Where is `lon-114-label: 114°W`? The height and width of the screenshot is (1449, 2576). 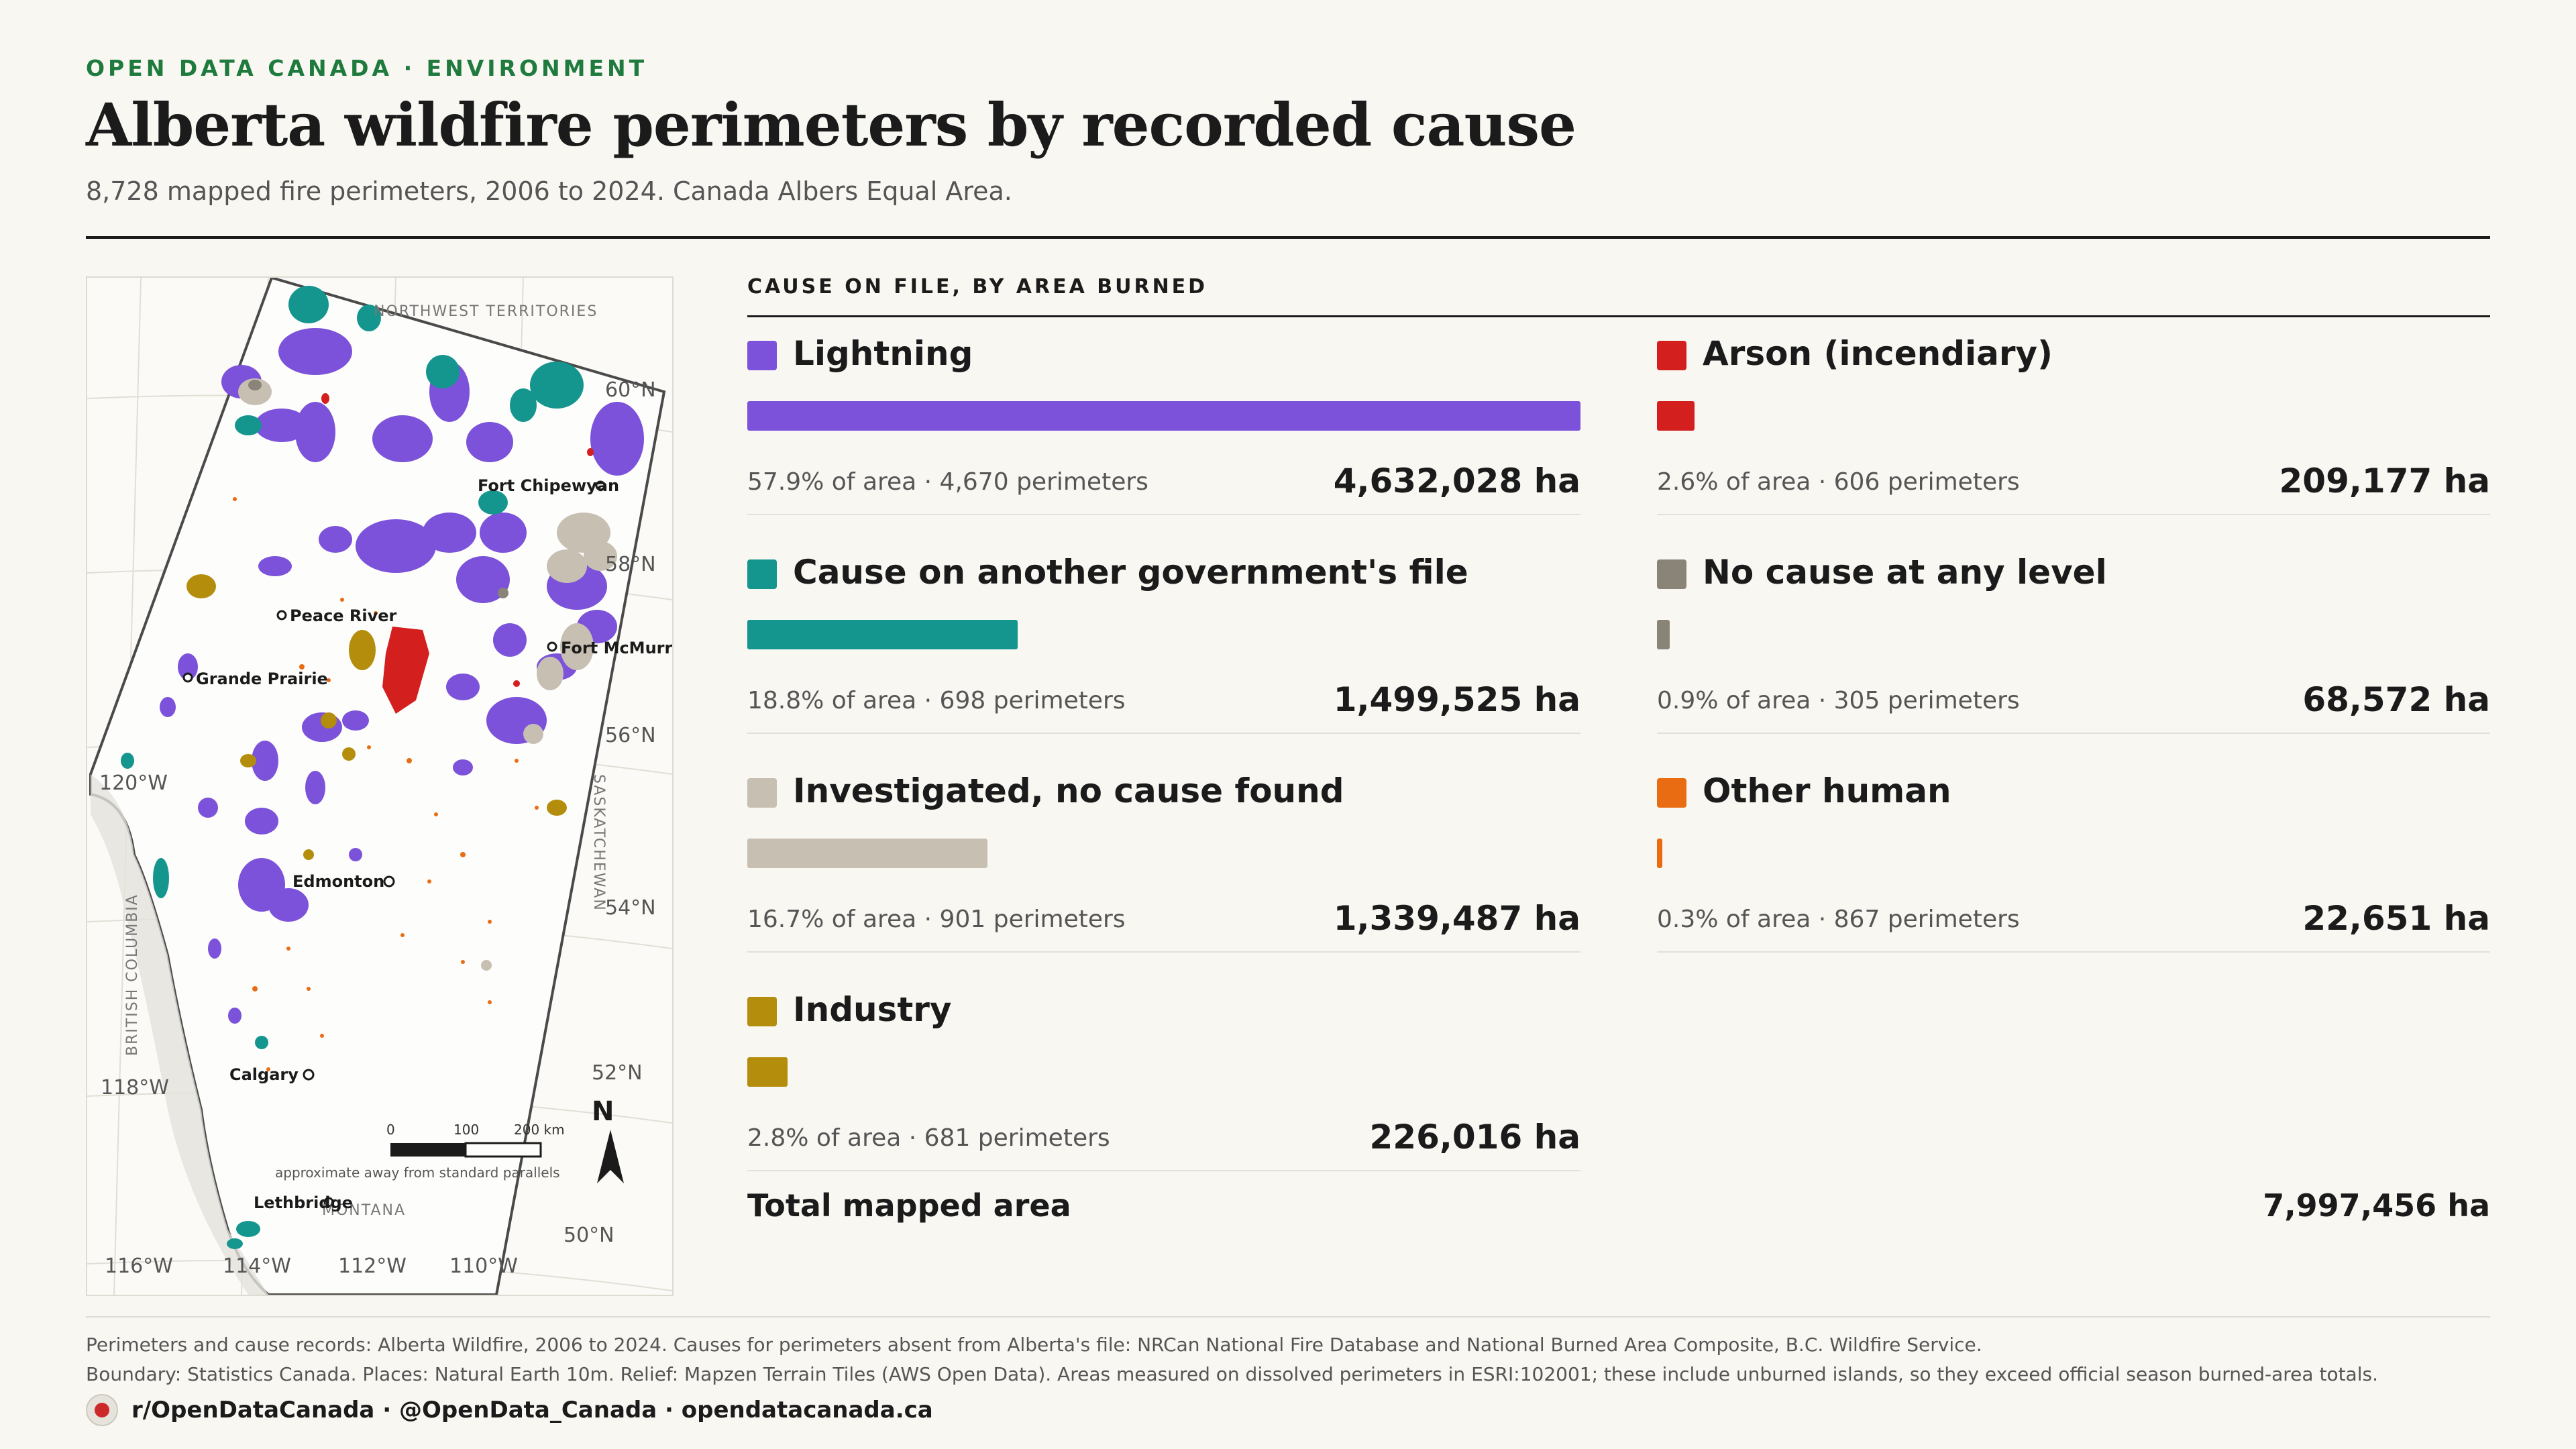
lon-114-label: 114°W is located at coordinates (257, 1266).